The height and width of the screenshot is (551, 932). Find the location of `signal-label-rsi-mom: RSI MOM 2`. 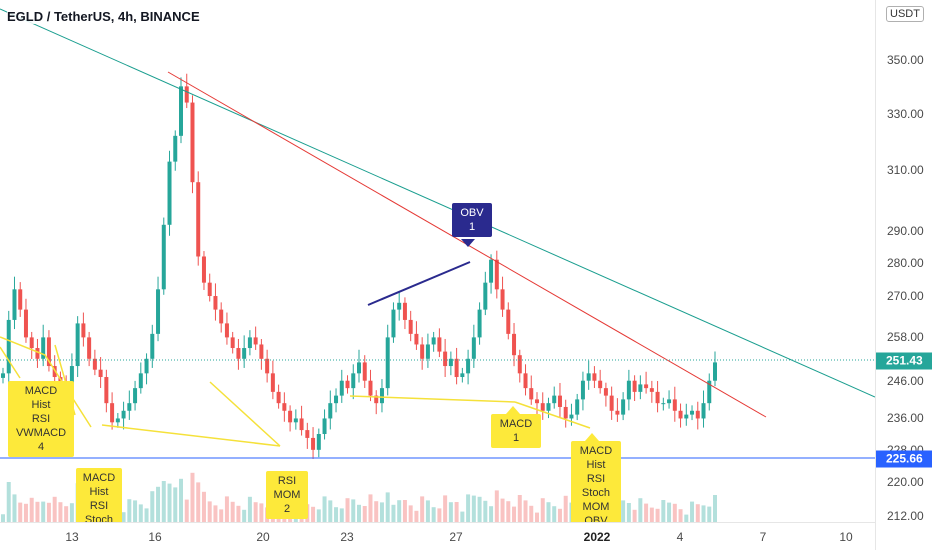

signal-label-rsi-mom: RSI MOM 2 is located at coordinates (287, 495).